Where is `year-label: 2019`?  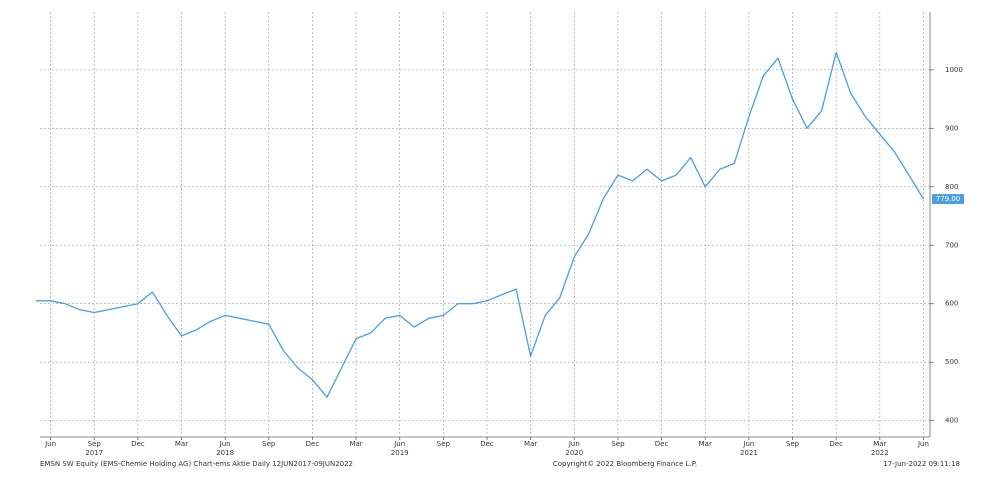
year-label: 2019 is located at coordinates (400, 453).